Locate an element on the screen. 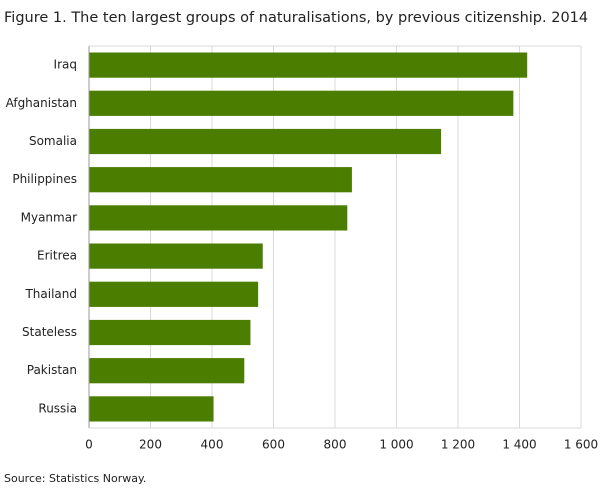 Image resolution: width=609 pixels, height=489 pixels. x-tick-label: 0 is located at coordinates (89, 445).